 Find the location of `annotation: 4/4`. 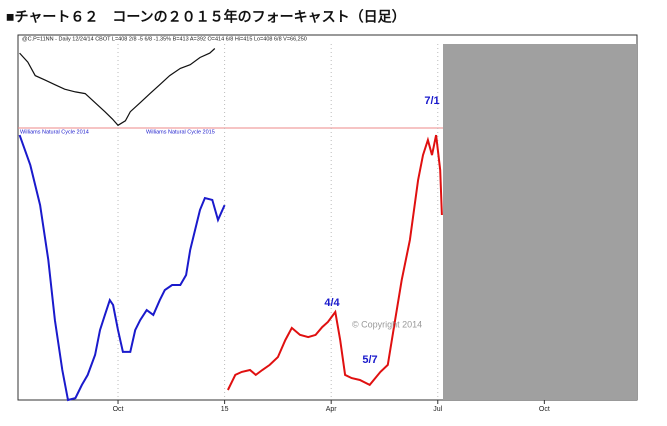

annotation: 4/4 is located at coordinates (332, 303).